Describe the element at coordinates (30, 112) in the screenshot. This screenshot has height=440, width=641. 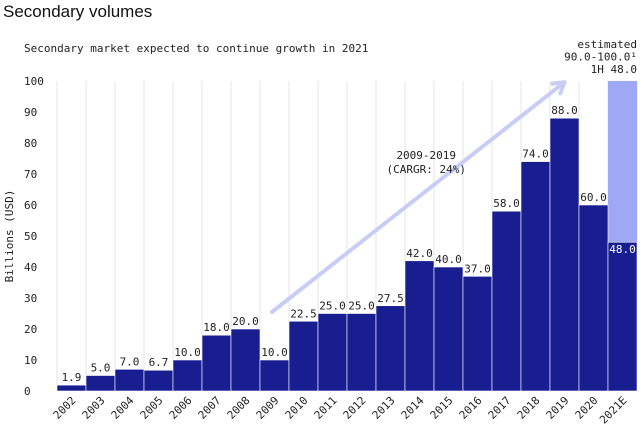
I see `y-tick-label: 90` at that location.